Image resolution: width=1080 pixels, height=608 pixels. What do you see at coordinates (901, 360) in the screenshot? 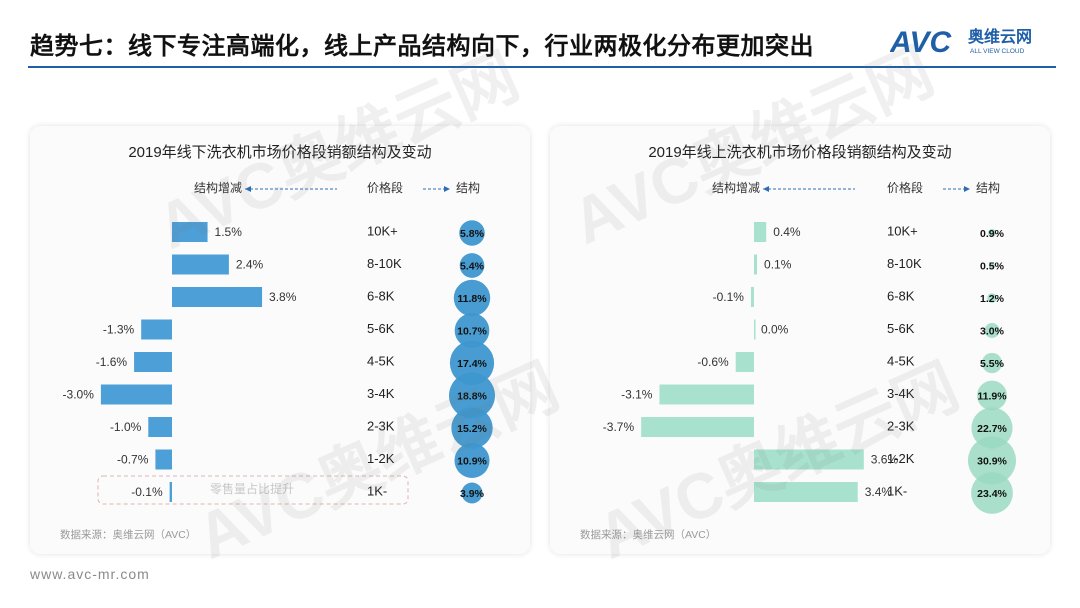
I see `online-segment-label: 4-5K` at bounding box center [901, 360].